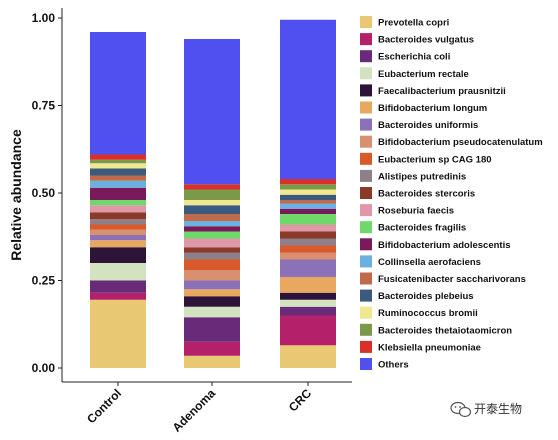 Image resolution: width=558 pixels, height=440 pixels. Describe the element at coordinates (429, 262) in the screenshot. I see `legend-label: Collinsella aerofaciens` at that location.